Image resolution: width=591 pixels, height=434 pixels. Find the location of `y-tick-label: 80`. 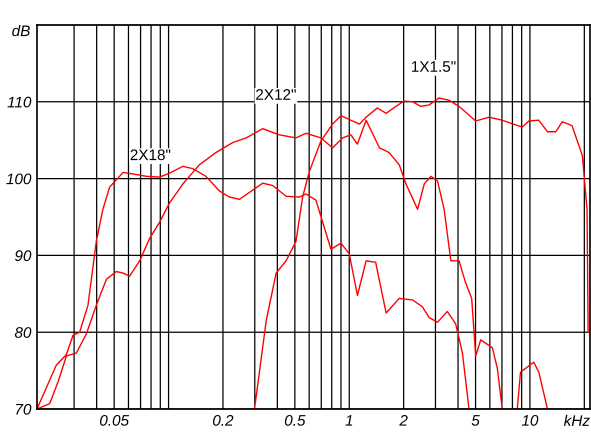

y-tick-label: 80 is located at coordinates (23, 332).